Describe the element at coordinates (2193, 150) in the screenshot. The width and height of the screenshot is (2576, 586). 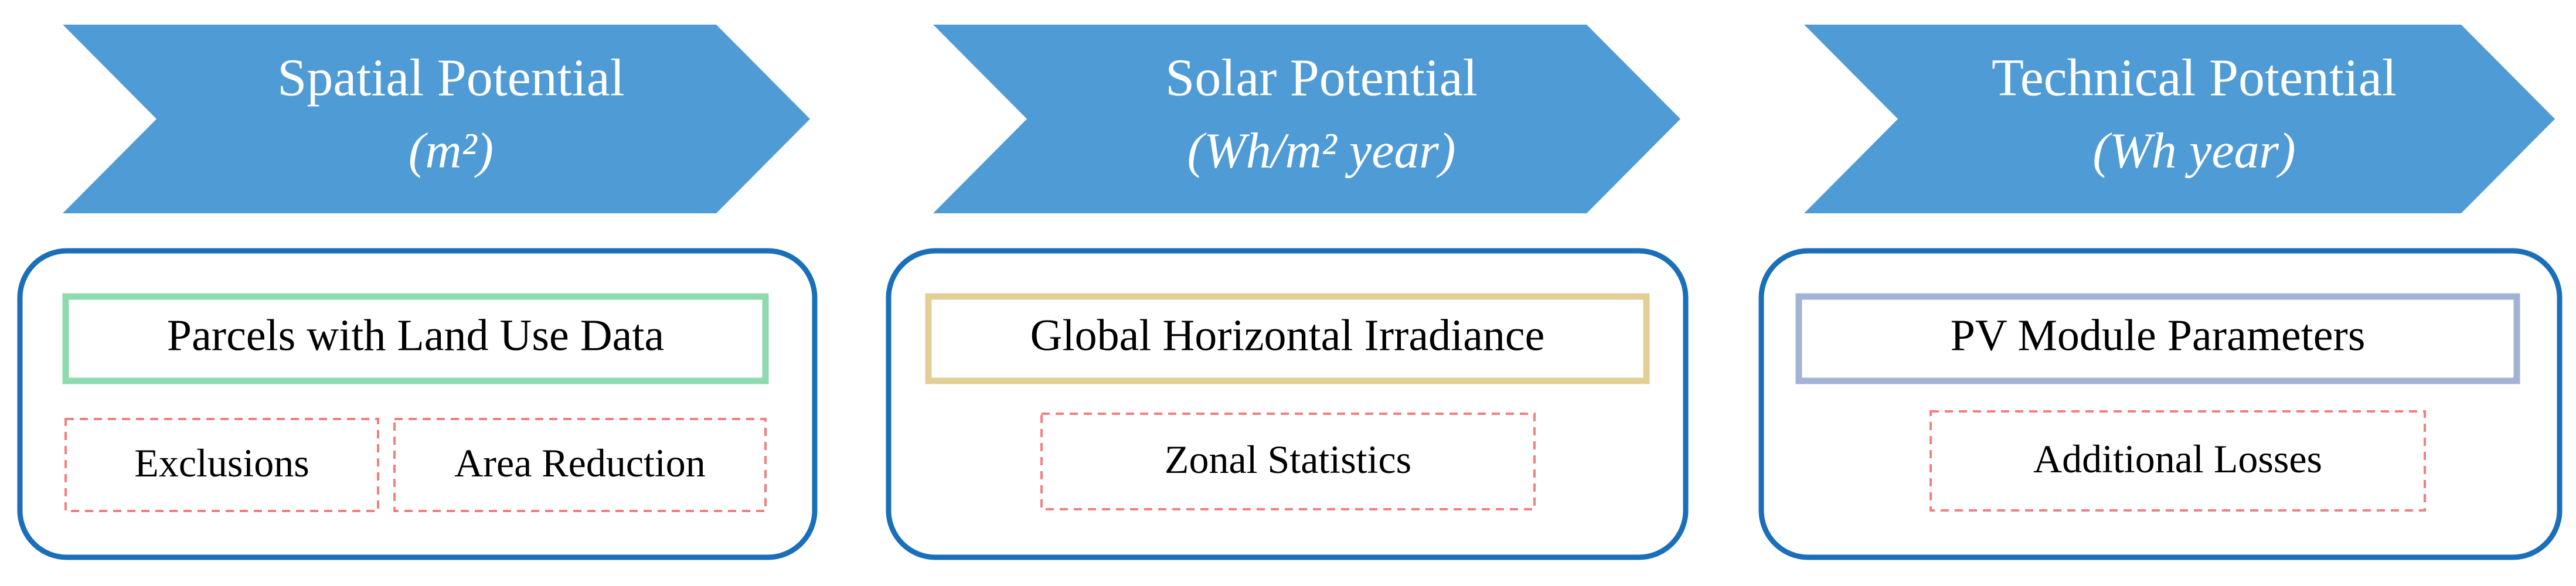
I see `stage-unit: (Wh year)` at that location.